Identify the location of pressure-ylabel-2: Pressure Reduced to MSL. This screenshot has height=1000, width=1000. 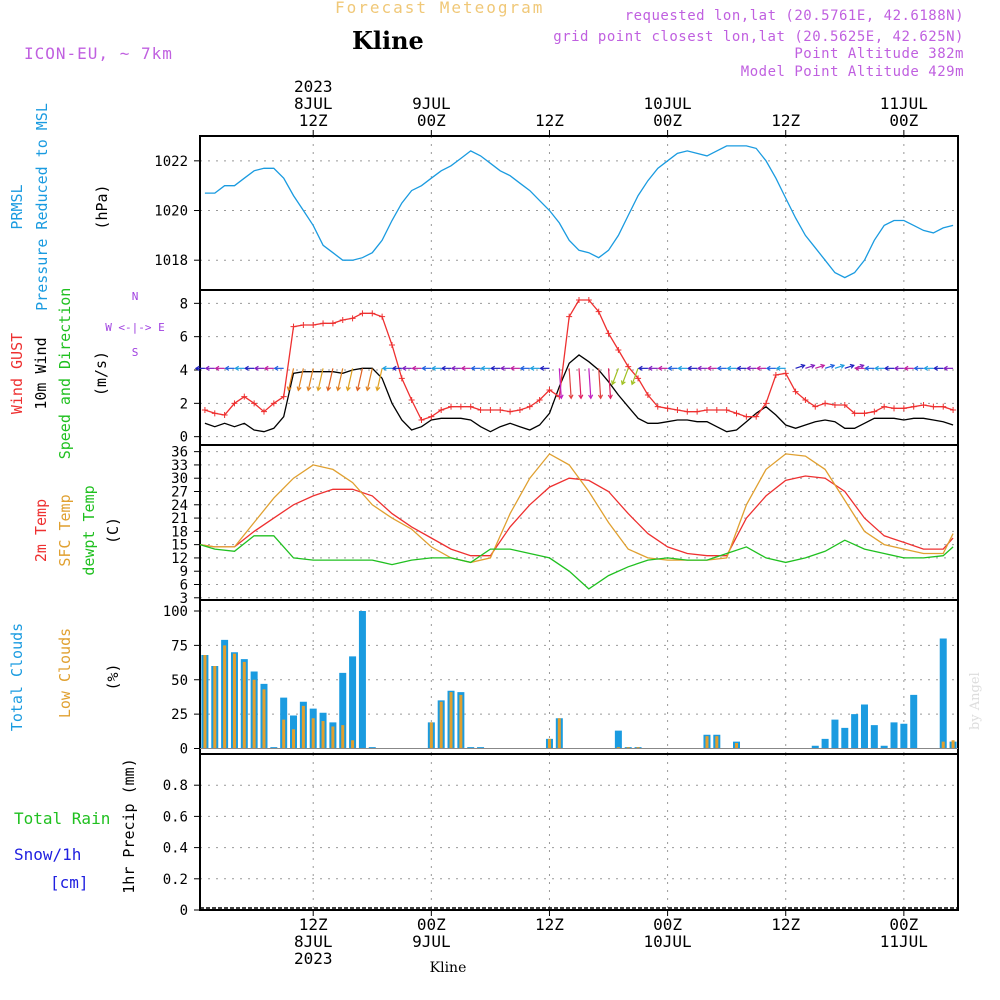
(42, 207).